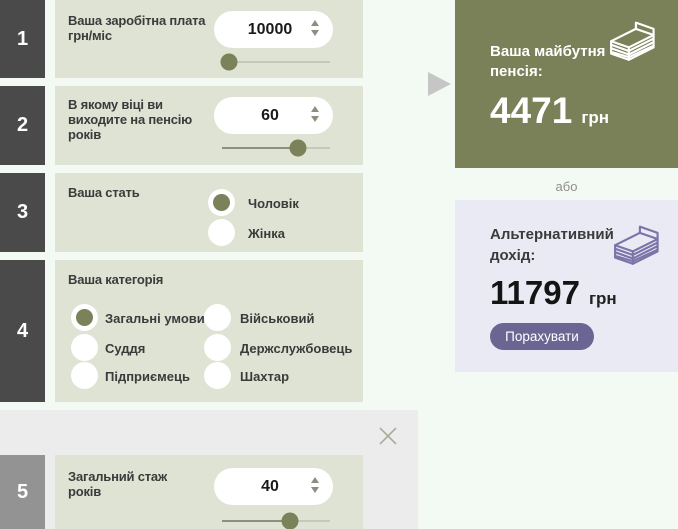  I want to click on arrow-right-icon, so click(439, 84).